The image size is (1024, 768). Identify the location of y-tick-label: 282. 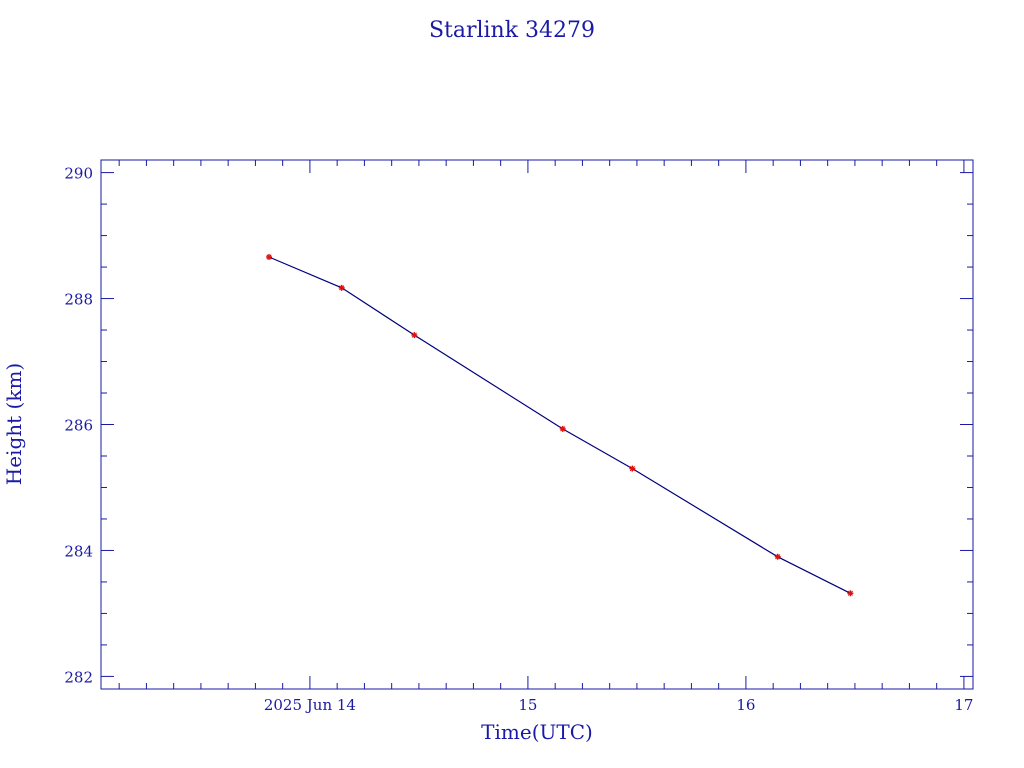
(78, 677).